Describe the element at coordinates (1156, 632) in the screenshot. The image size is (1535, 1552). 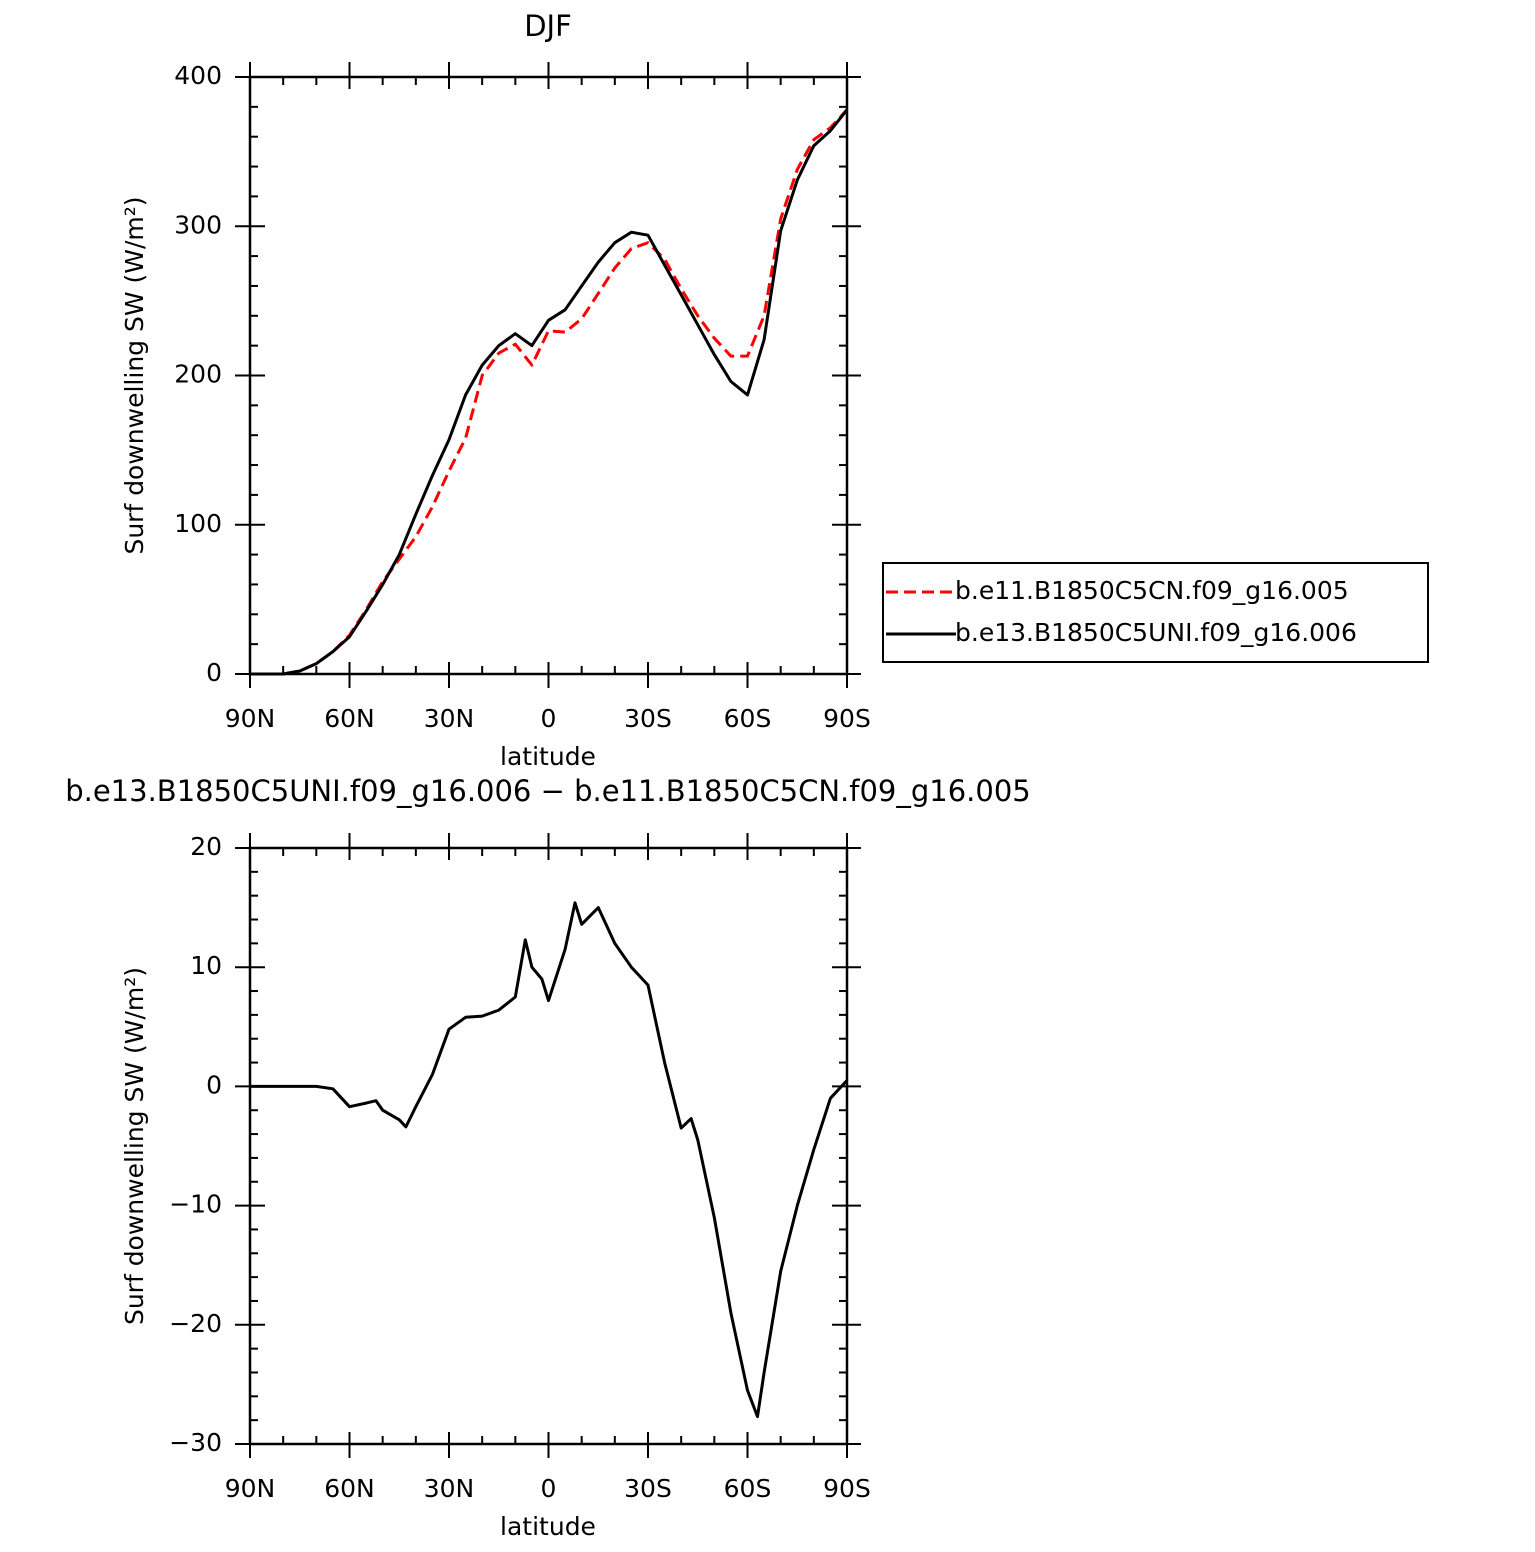
I see `legend-label: b.e13.B1850C5UNI.f09_g16.006` at that location.